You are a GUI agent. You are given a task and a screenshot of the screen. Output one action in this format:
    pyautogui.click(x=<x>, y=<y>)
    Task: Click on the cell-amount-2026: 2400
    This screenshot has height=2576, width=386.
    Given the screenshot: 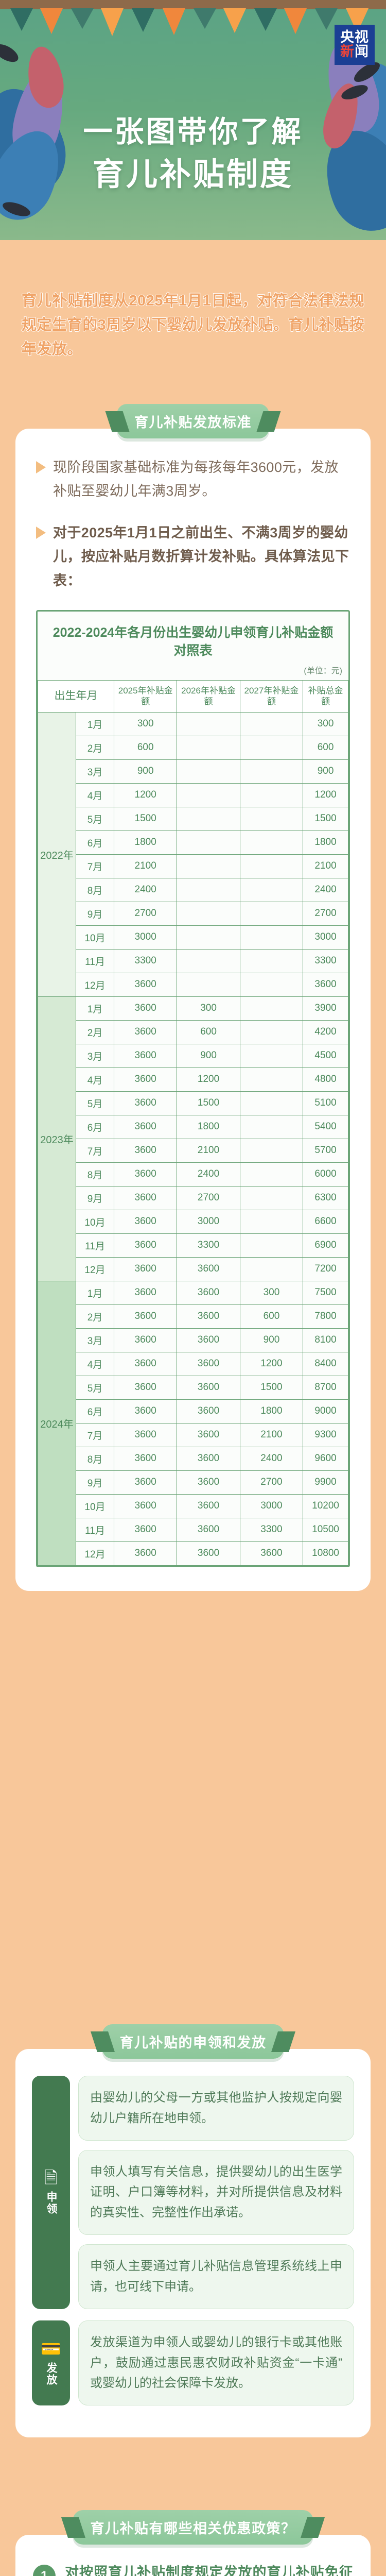 What is the action you would take?
    pyautogui.click(x=208, y=1174)
    